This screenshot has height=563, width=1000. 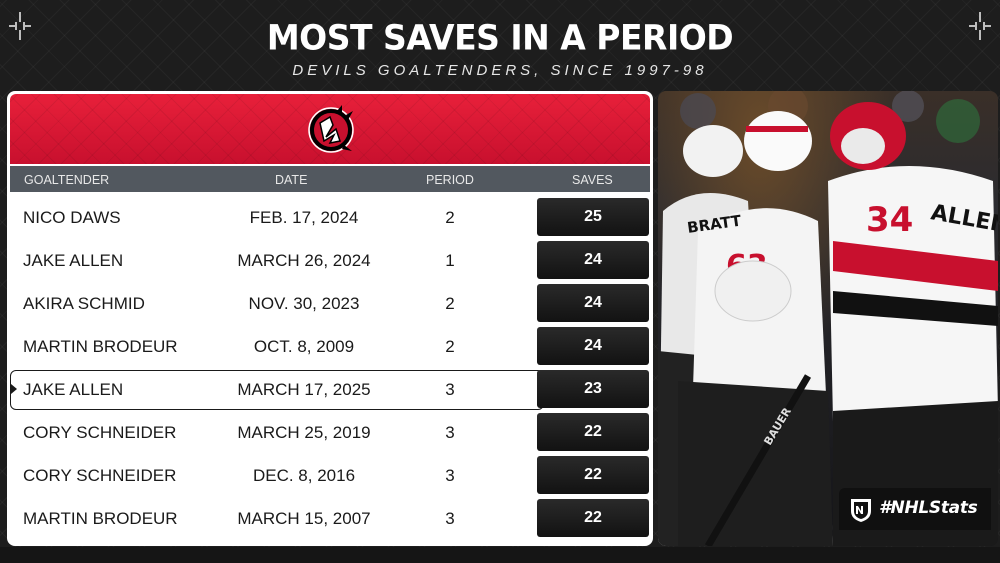 I want to click on column-header-saves: SAVES, so click(x=592, y=180).